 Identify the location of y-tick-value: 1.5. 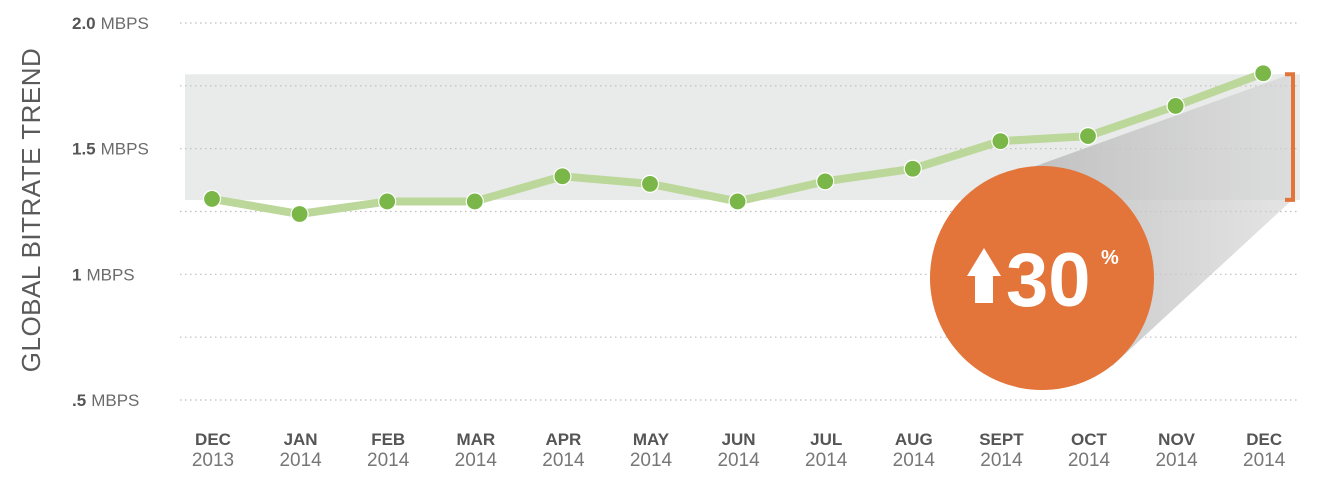
(84, 149).